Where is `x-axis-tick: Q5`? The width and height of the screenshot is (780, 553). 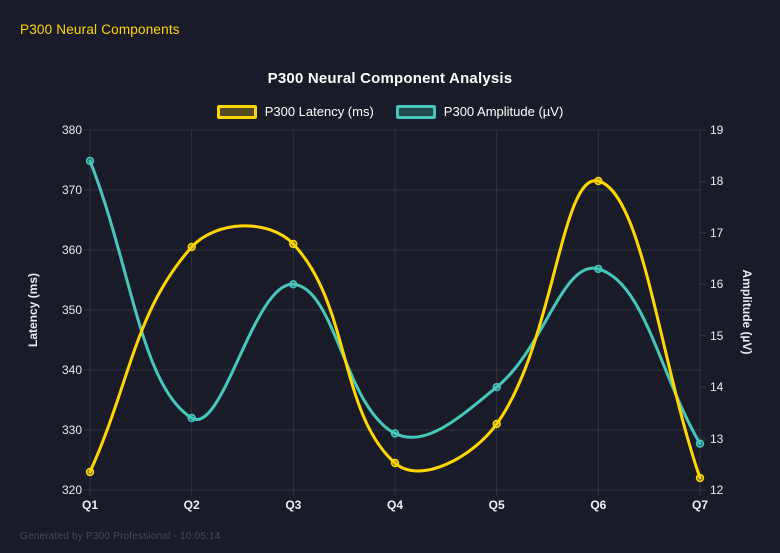
x-axis-tick: Q5 is located at coordinates (496, 505).